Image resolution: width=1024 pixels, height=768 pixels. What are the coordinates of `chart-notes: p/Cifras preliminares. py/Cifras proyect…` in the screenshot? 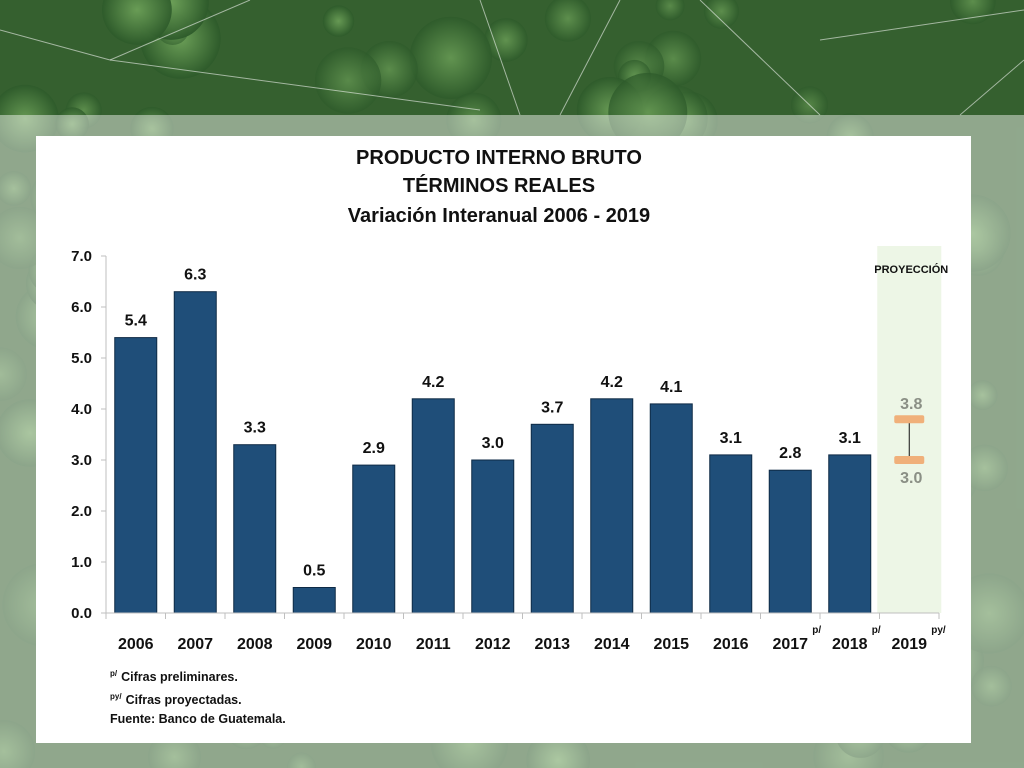 It's located at (198, 696).